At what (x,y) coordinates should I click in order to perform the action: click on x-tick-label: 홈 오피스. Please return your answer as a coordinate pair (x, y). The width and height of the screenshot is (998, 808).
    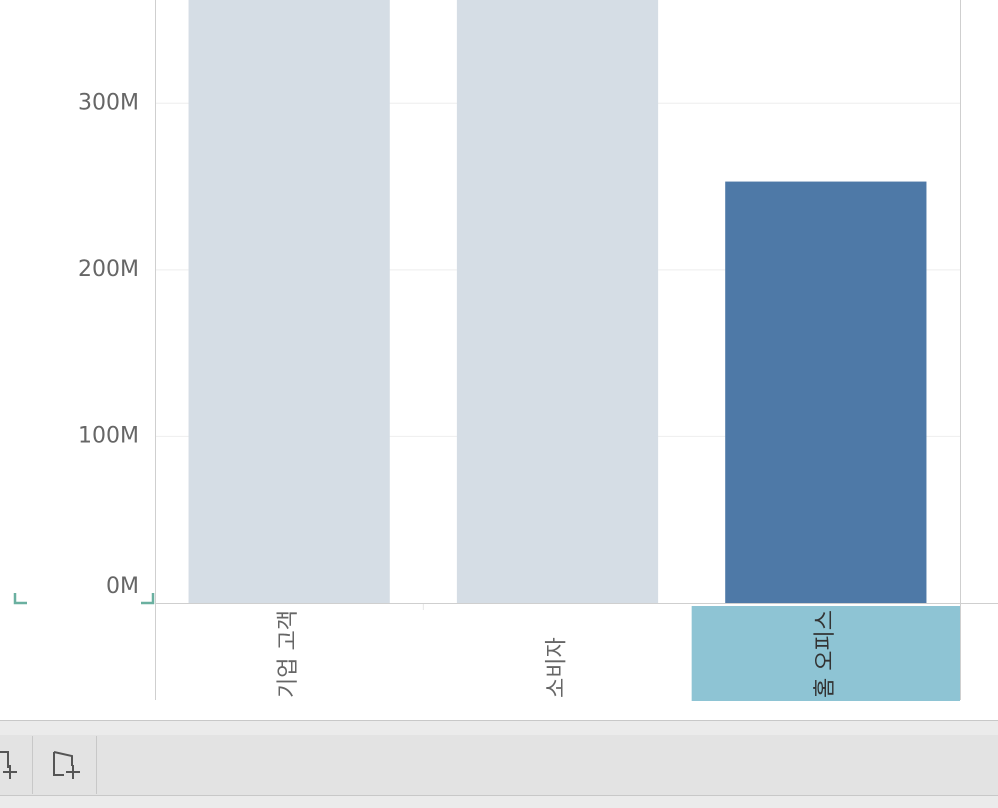
    Looking at the image, I should click on (825, 654).